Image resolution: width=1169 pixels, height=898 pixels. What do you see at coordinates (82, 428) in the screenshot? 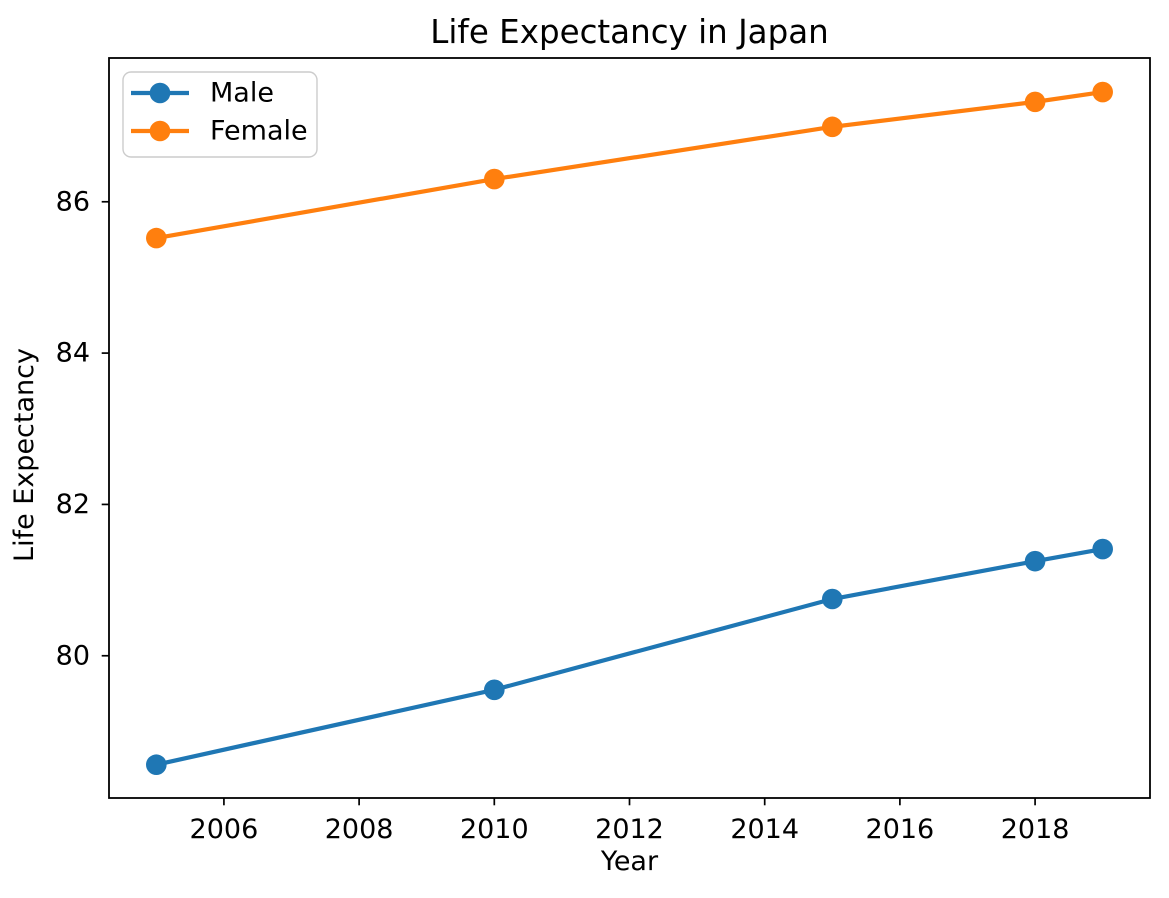
I see `y-axis: 80 82 84 86` at bounding box center [82, 428].